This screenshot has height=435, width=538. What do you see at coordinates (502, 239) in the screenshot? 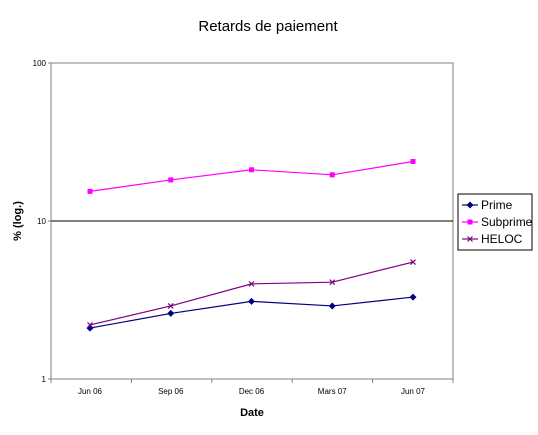
I see `legend-label-heloc: HELOC` at bounding box center [502, 239].